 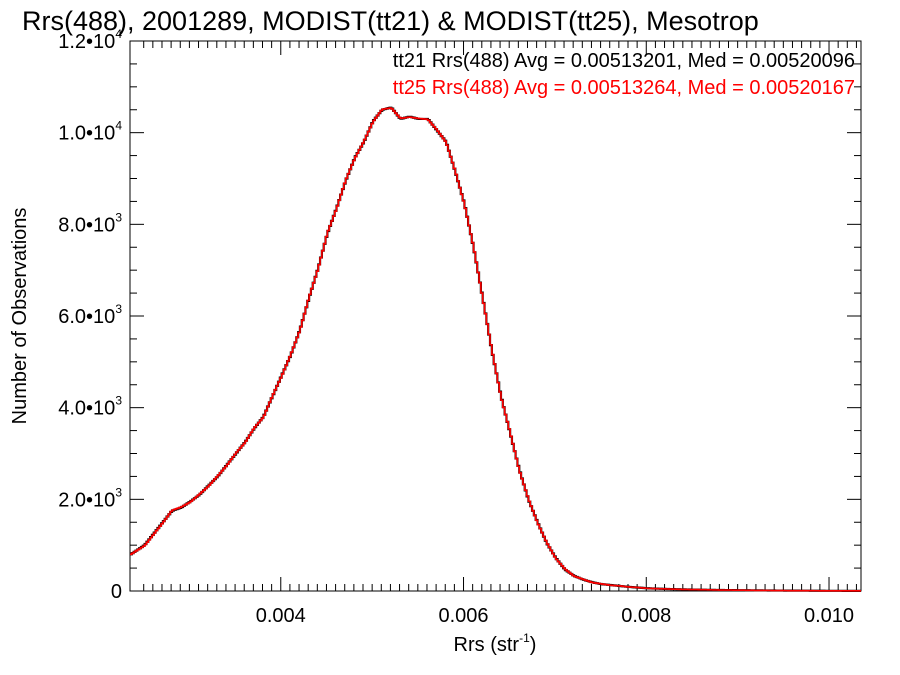 I want to click on y-tick-label: 2.0•103, so click(x=90, y=498).